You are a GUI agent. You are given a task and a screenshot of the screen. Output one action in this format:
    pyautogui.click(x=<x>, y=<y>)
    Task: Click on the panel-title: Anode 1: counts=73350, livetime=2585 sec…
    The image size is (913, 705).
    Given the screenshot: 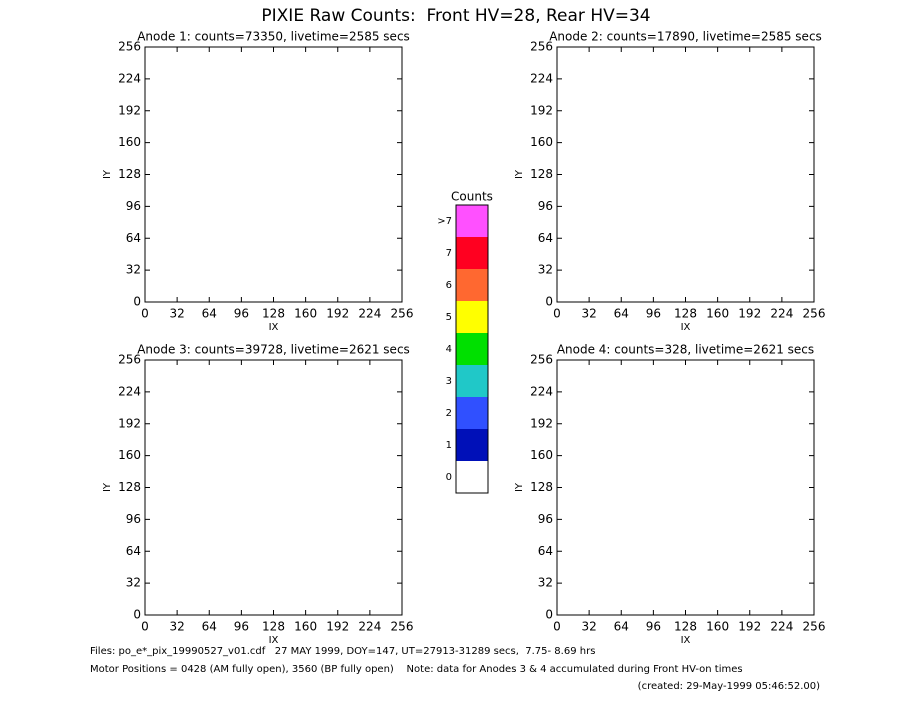 What is the action you would take?
    pyautogui.click(x=273, y=37)
    